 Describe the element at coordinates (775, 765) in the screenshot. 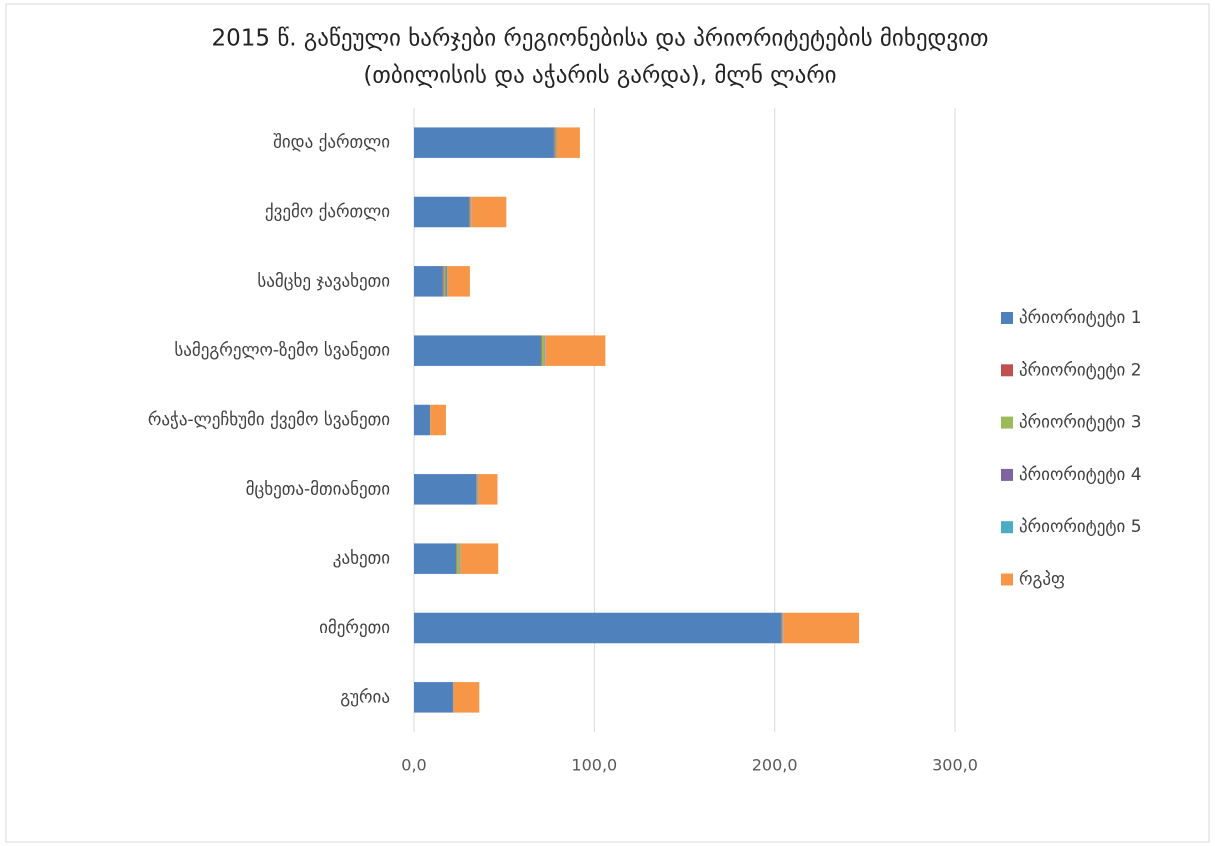

I see `x-tick-label: 200,0` at that location.